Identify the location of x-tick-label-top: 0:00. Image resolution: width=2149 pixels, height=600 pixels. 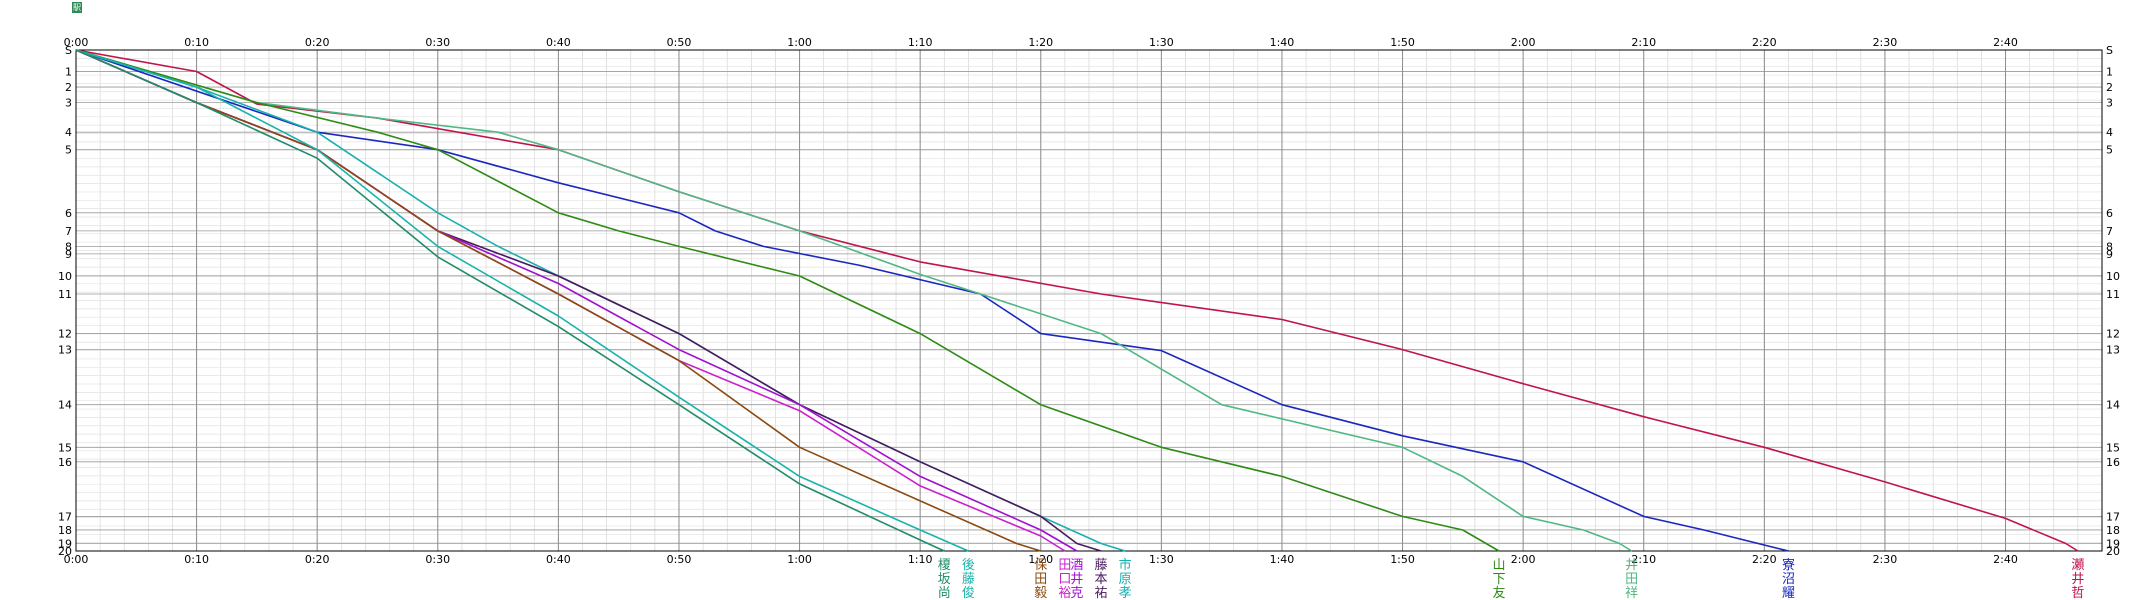
(76, 42).